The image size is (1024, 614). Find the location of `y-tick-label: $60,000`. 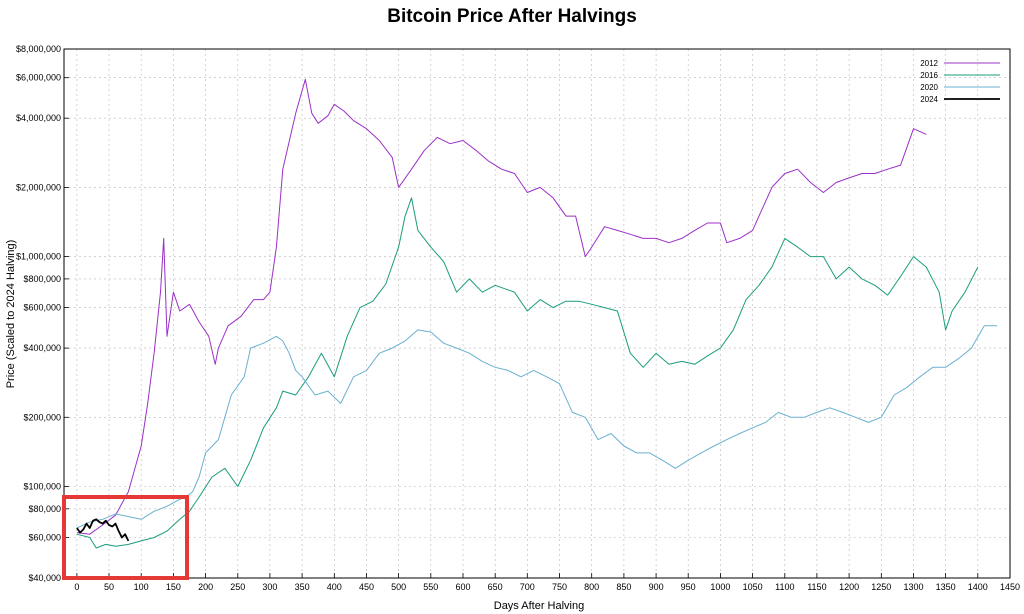

y-tick-label: $60,000 is located at coordinates (44, 538).